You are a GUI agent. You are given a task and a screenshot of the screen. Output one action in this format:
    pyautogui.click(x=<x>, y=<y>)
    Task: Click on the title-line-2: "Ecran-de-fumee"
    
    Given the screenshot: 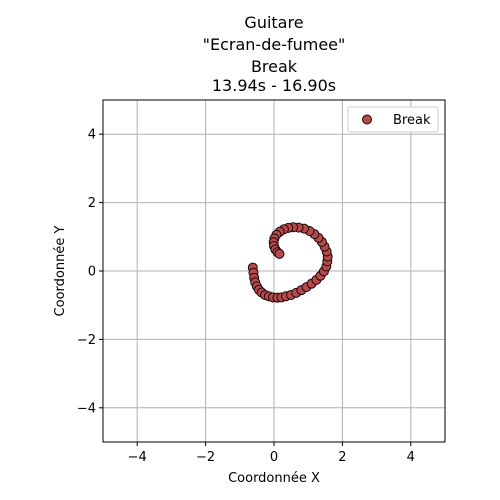 What is the action you would take?
    pyautogui.click(x=274, y=44)
    